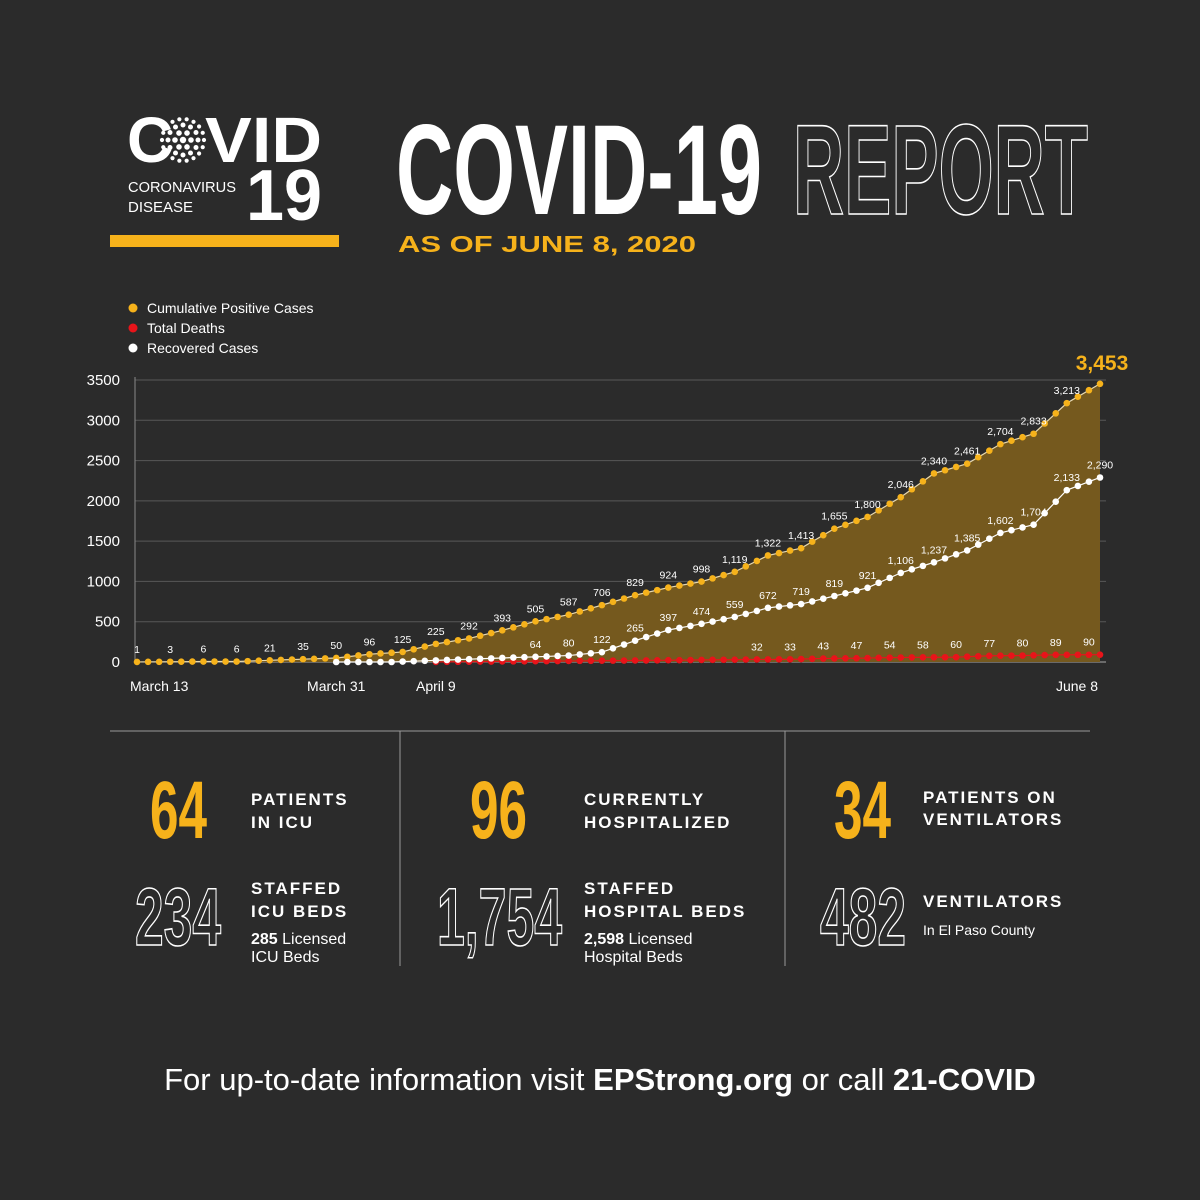  Describe the element at coordinates (103, 581) in the screenshot. I see `y-tick-label: 1000` at that location.